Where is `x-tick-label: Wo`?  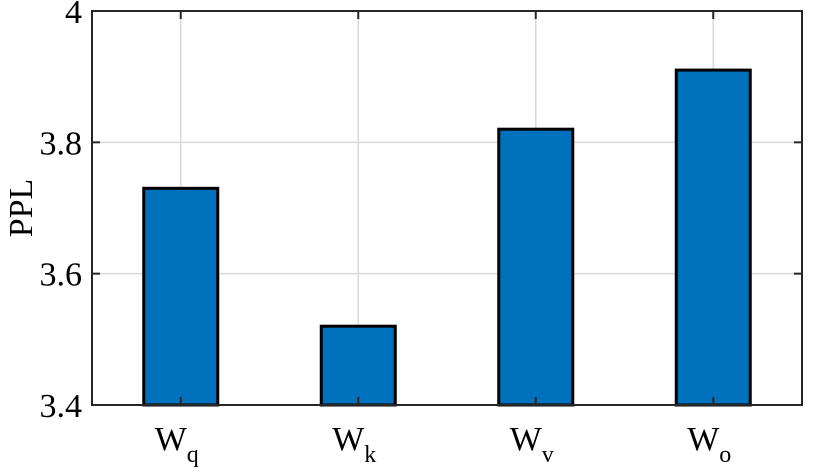 x-tick-label: Wo is located at coordinates (709, 444).